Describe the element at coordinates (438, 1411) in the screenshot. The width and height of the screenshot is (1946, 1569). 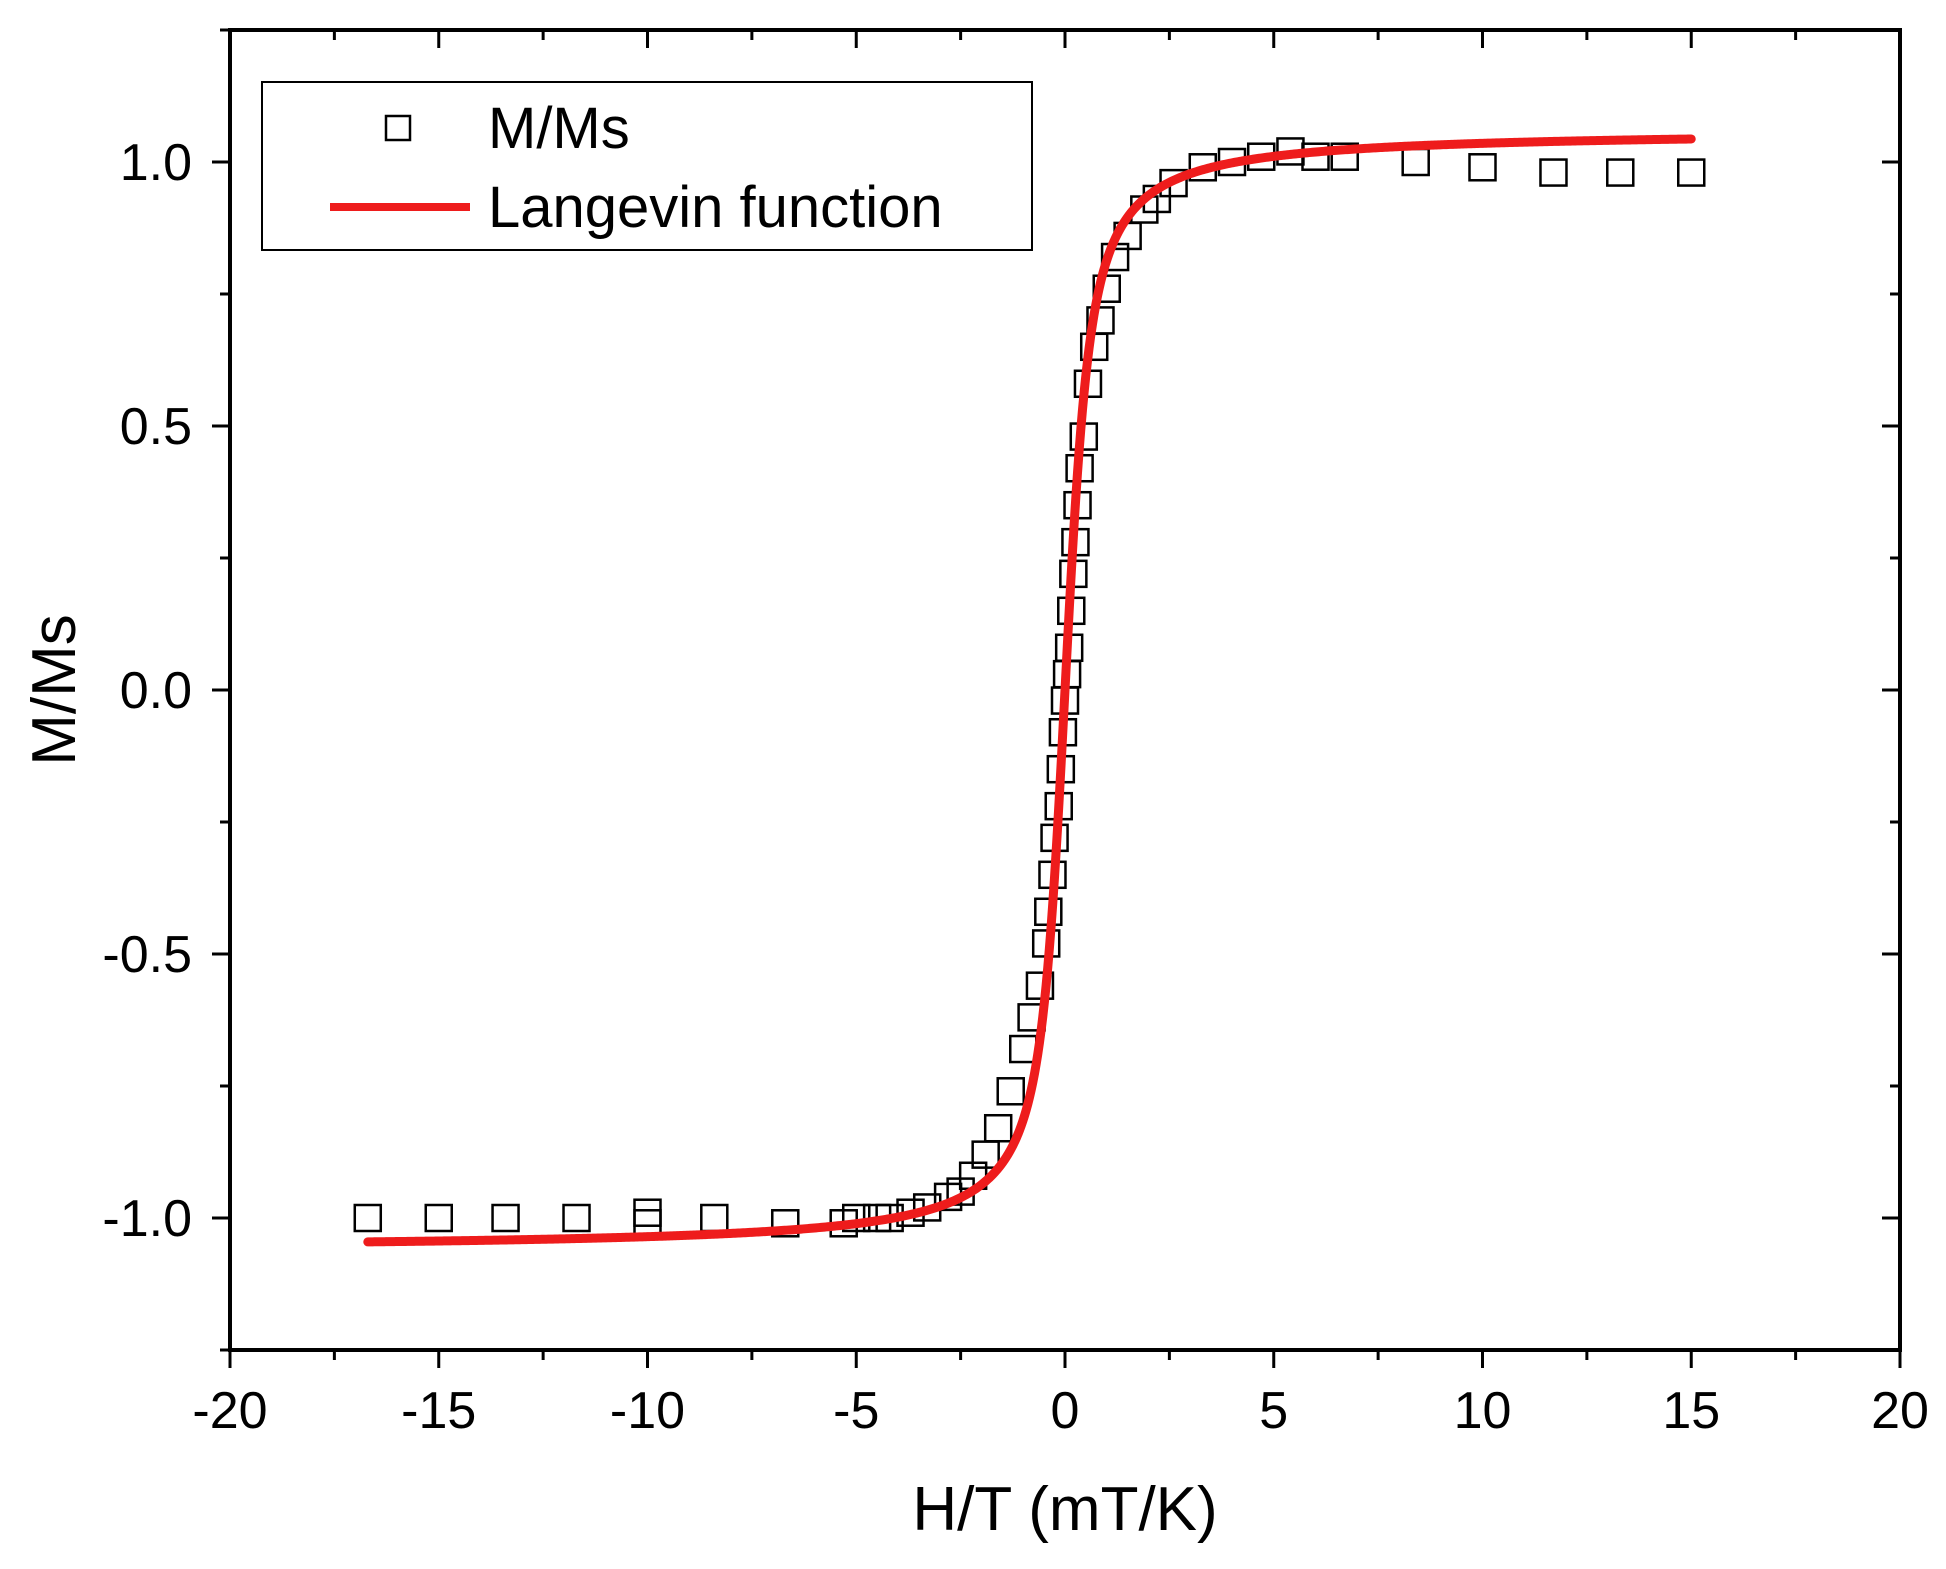
I see `x-tick-label: -15` at that location.